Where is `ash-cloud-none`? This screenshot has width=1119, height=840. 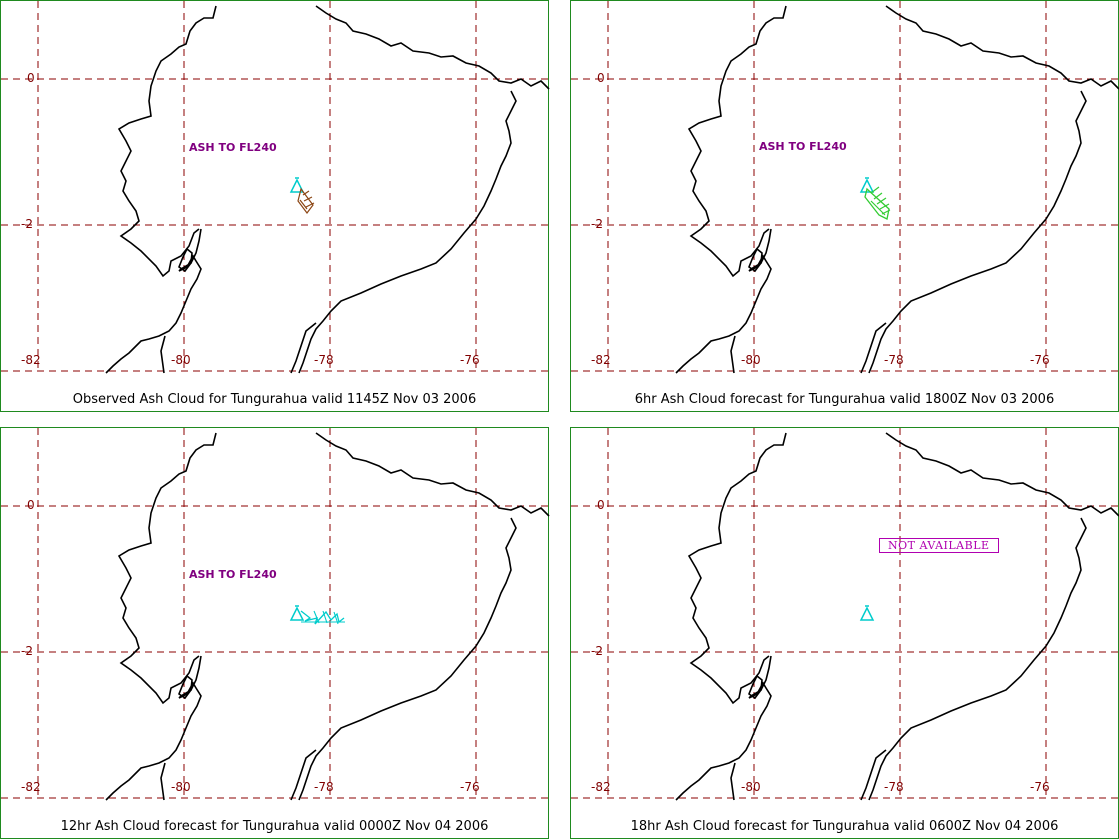
ash-cloud-none is located at coordinates (867, 613).